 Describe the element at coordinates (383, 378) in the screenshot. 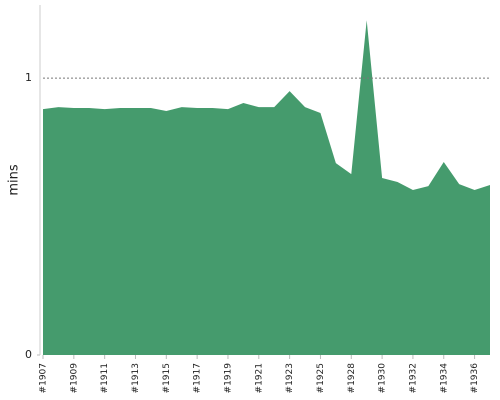

I see `x-tick-label: #1930` at that location.